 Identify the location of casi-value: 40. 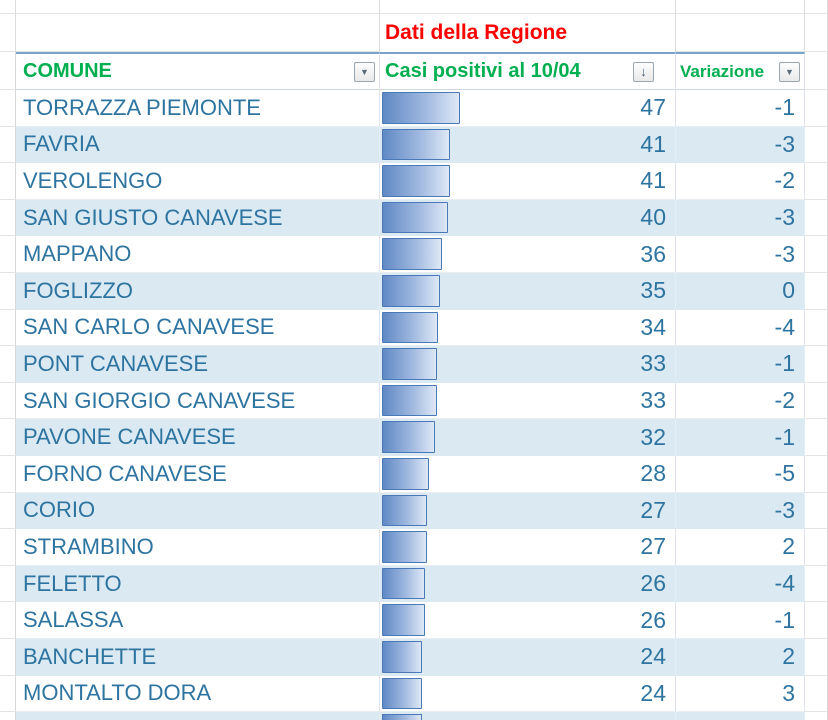
(653, 217).